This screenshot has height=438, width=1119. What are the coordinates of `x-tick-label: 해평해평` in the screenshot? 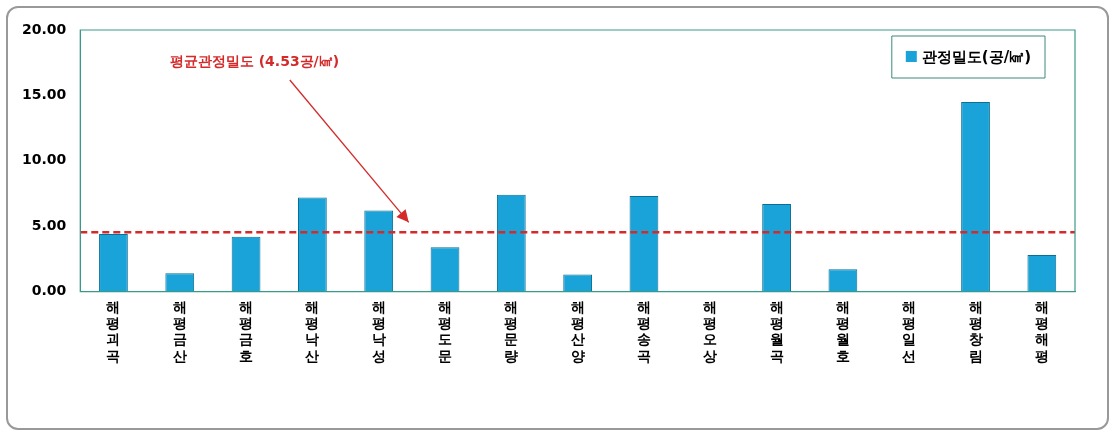 It's located at (1041, 331).